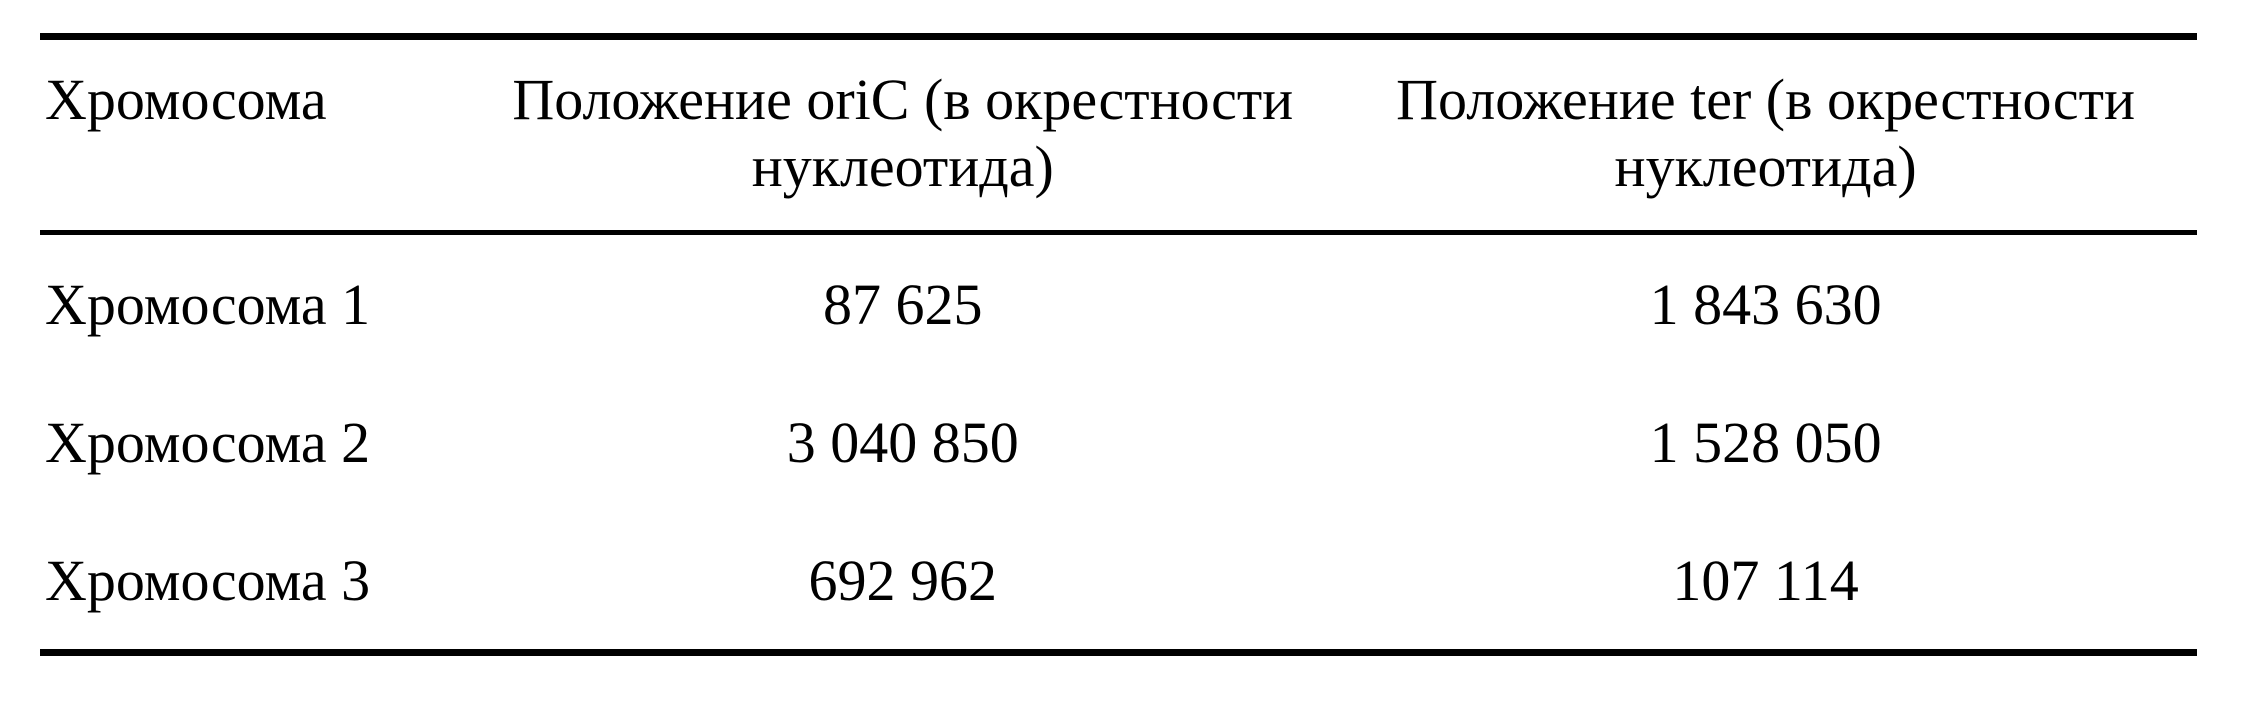  What do you see at coordinates (208, 580) in the screenshot?
I see `cell-chromosome-name: Хромосома 3` at bounding box center [208, 580].